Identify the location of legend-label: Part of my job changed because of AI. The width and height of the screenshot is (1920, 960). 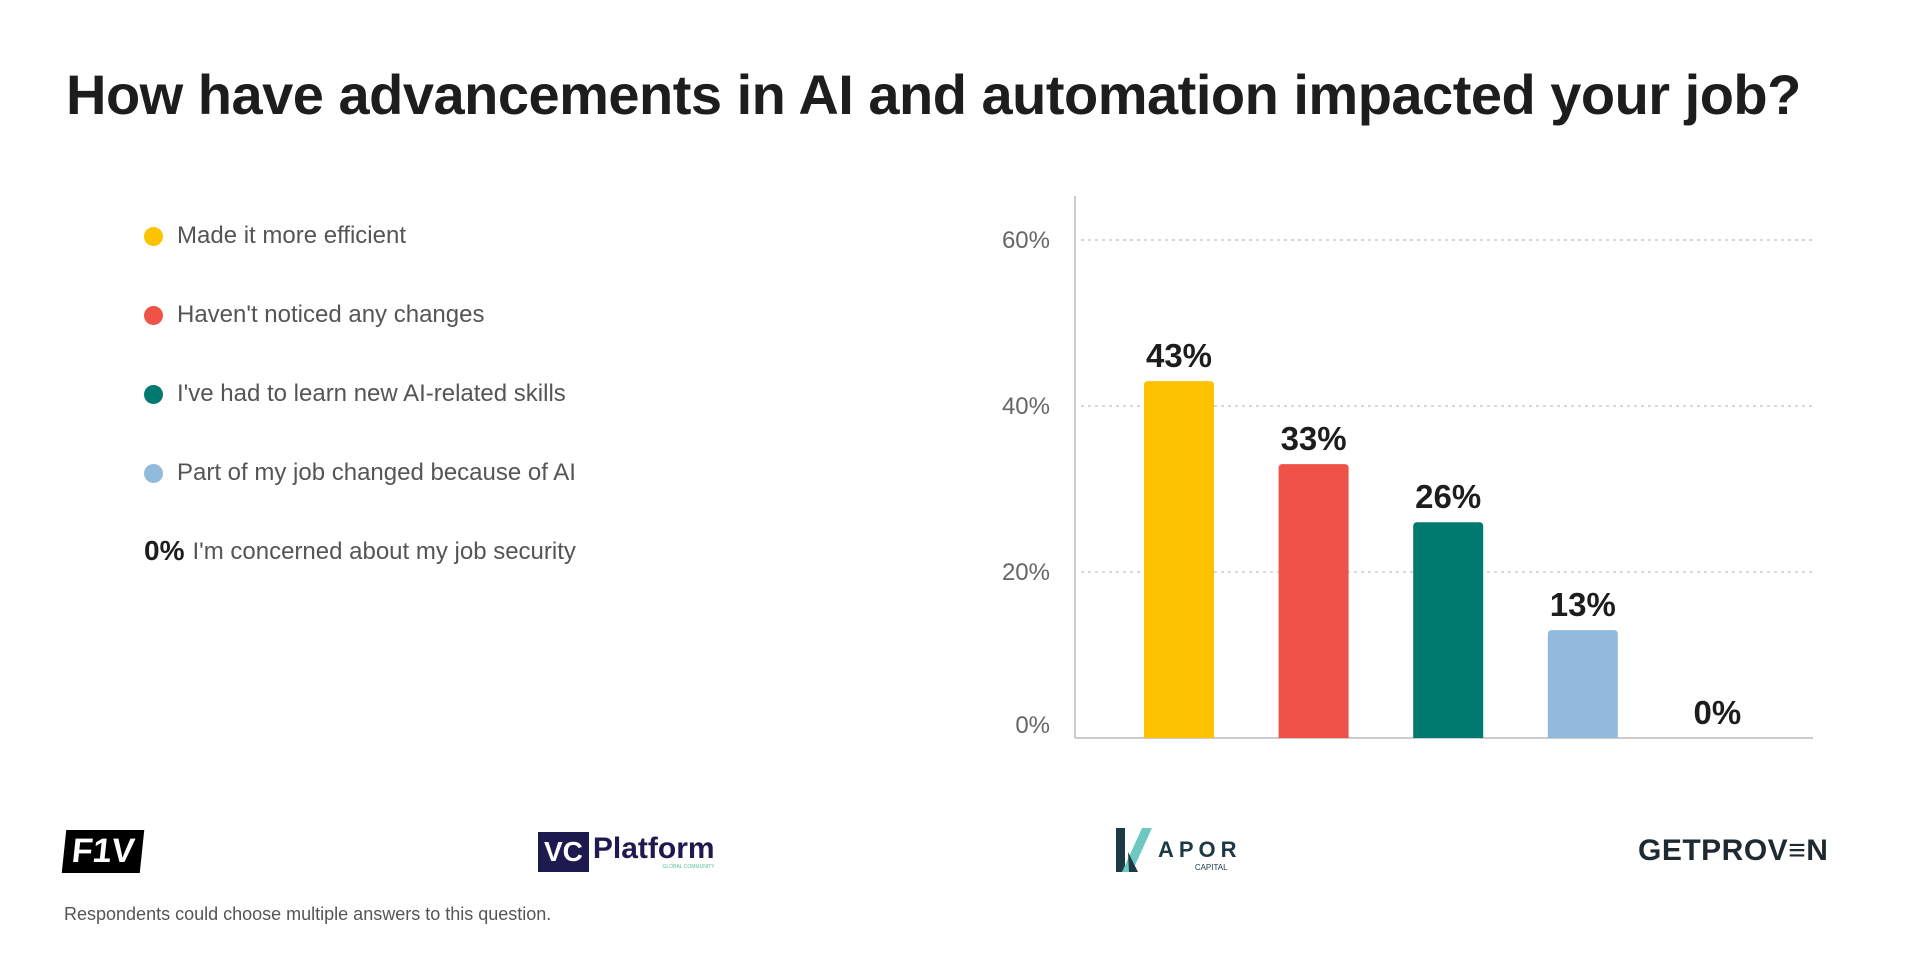
(376, 472).